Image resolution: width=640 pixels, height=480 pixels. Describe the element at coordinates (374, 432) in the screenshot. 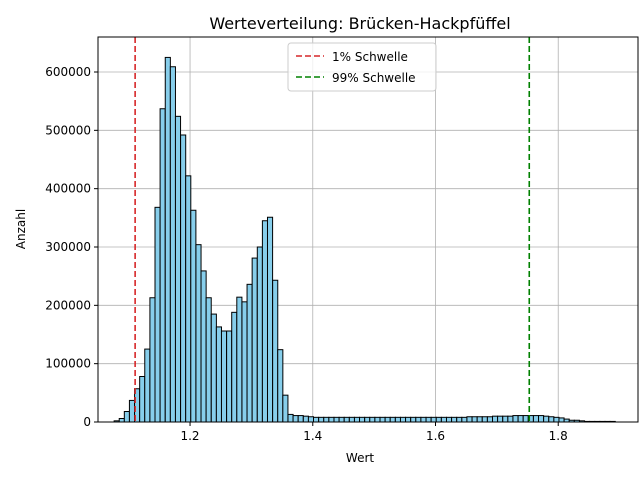

I see `x-axis-ticks: 1.2 1.4 1.6 1.8` at that location.